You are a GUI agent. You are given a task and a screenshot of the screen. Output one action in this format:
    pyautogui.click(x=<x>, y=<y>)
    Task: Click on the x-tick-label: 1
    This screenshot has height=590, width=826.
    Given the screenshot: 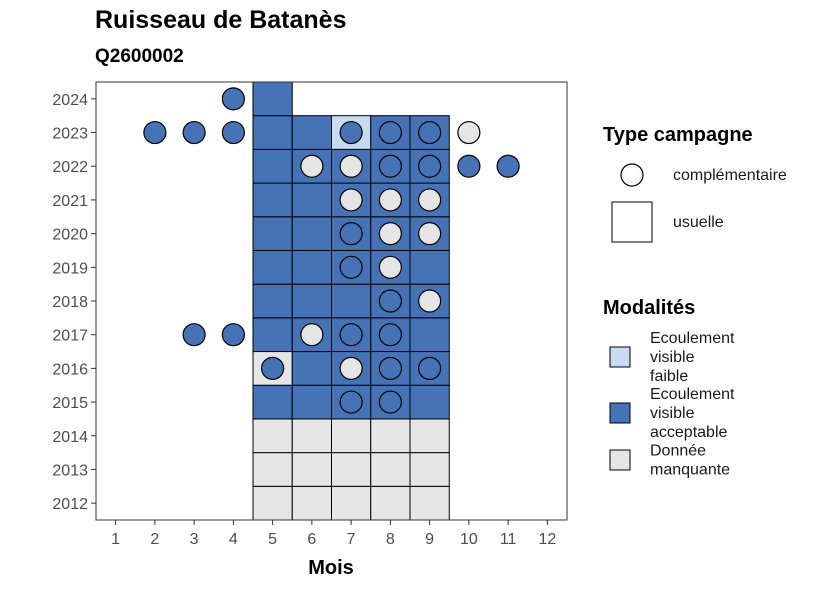 What is the action you would take?
    pyautogui.click(x=115, y=539)
    